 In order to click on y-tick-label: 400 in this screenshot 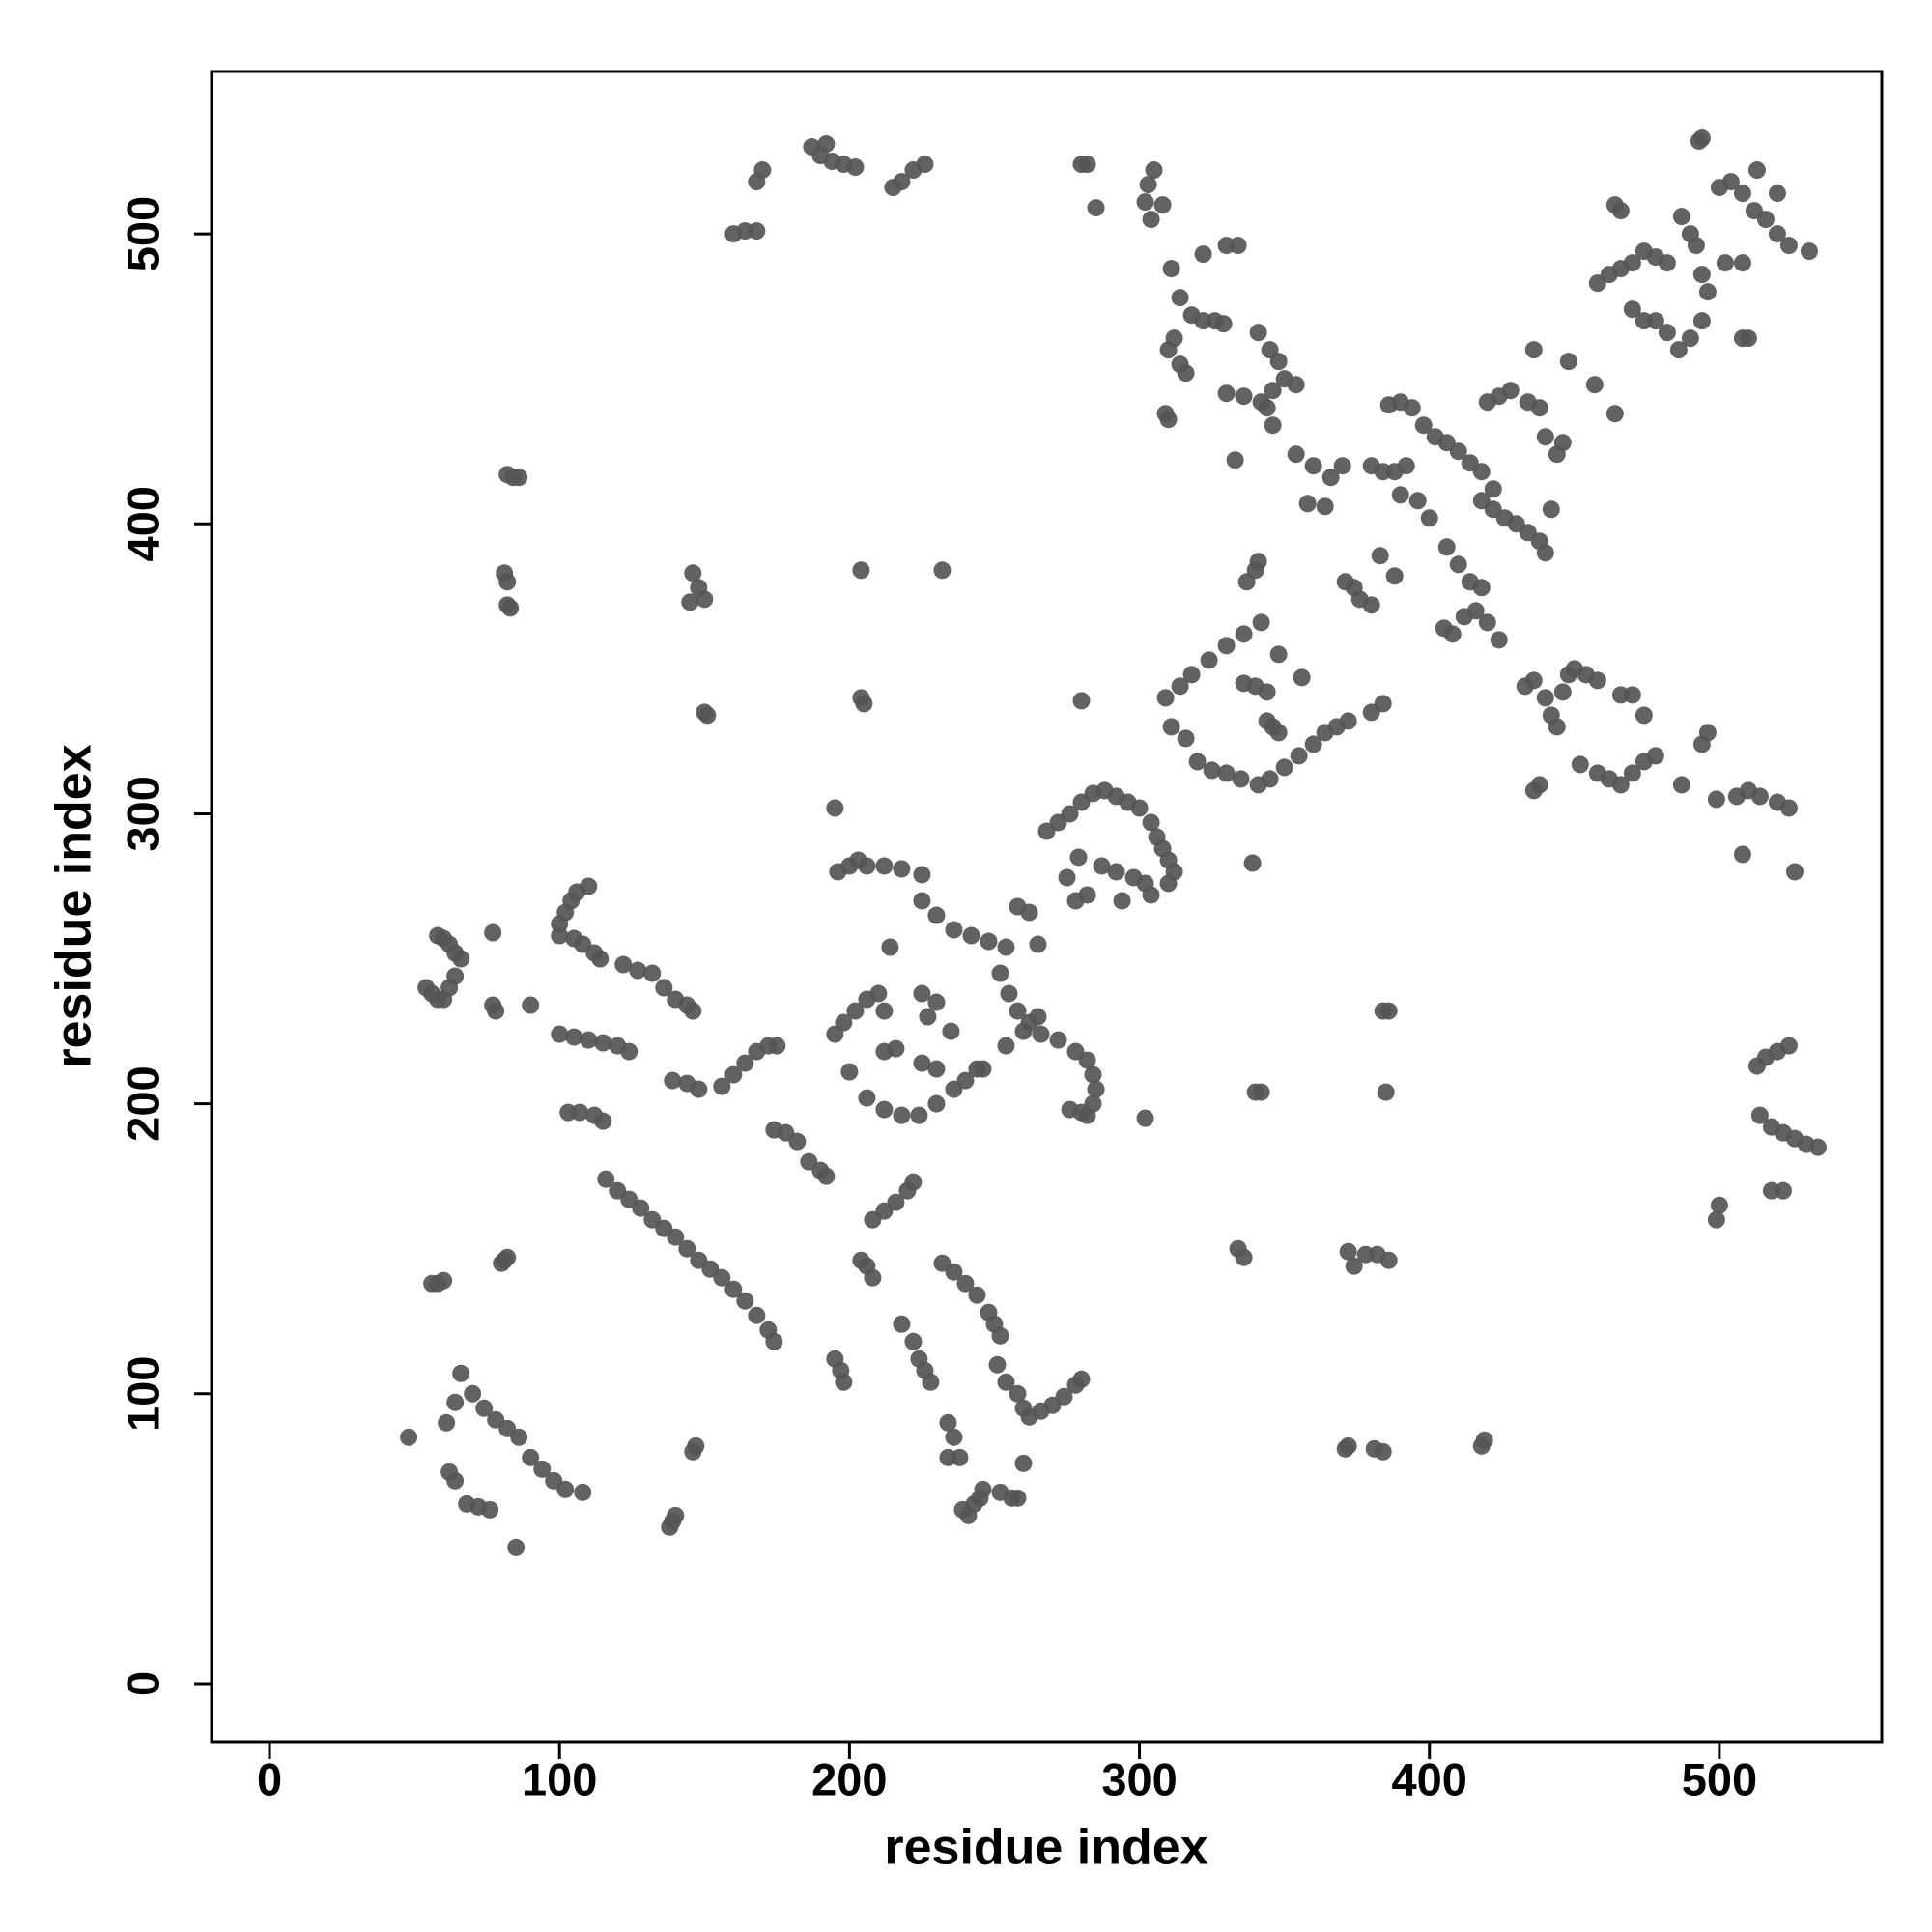, I will do `click(142, 523)`.